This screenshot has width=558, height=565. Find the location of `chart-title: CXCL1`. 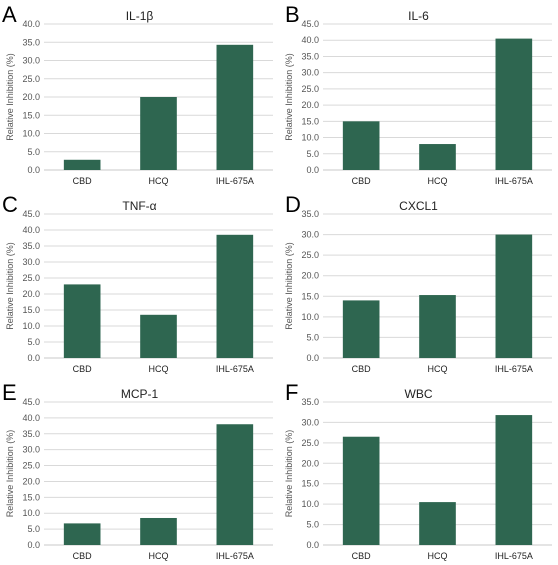

chart-title: CXCL1 is located at coordinates (418, 206).